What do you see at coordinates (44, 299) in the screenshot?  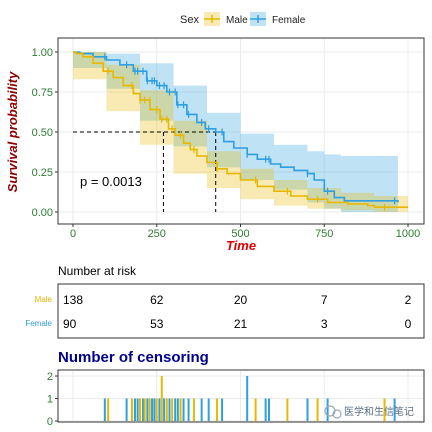 I see `risk-strata-male: Male` at bounding box center [44, 299].